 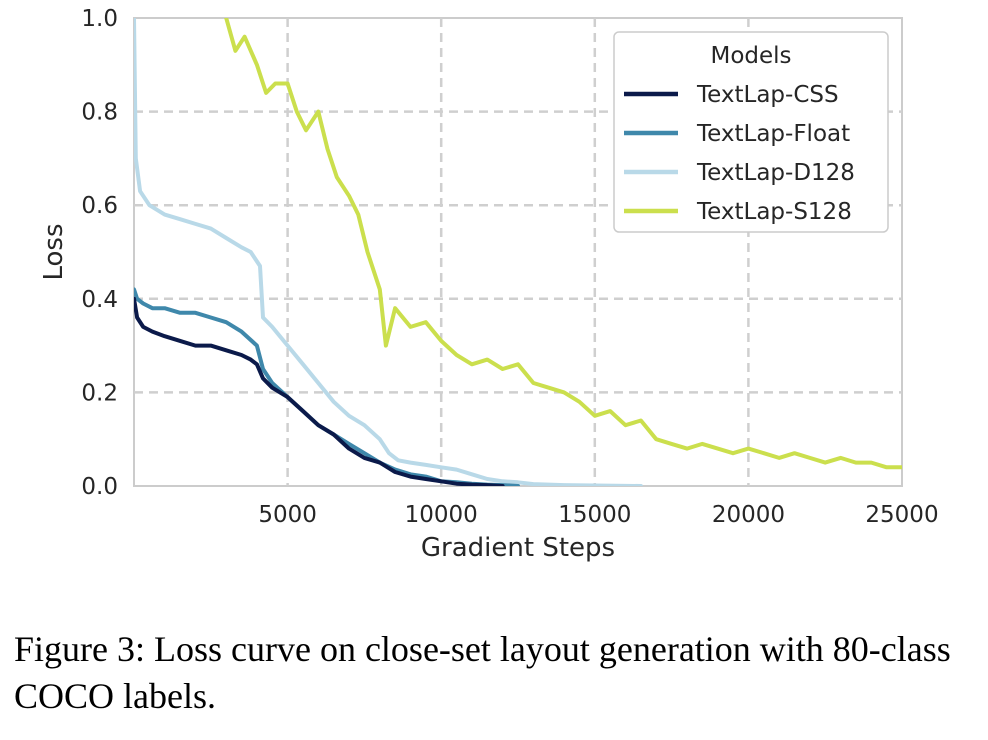 I want to click on y-tick-label: 0.8, so click(x=99, y=113).